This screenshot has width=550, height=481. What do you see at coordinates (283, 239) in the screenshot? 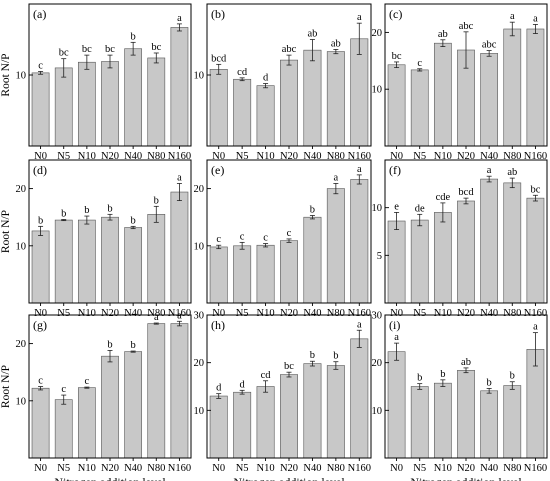
I see `panel-e: c N0 c N5 c N10 c N20 b N40 a N80 a N160 10 20 (e)` at bounding box center [283, 239].